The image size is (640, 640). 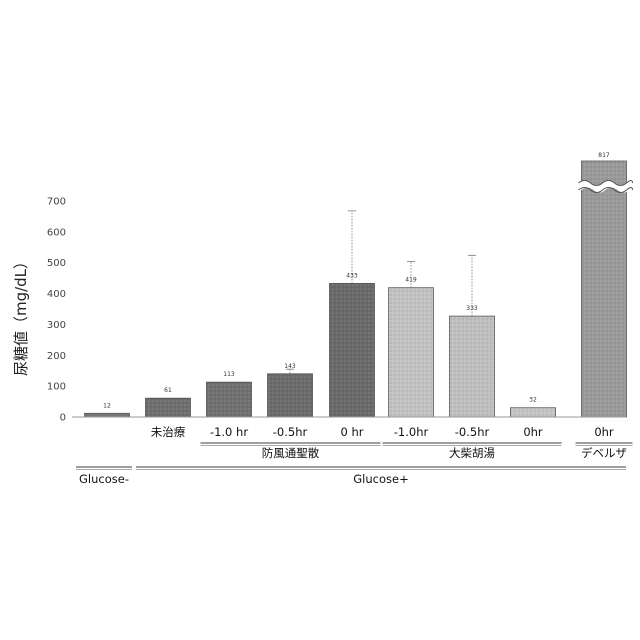 What do you see at coordinates (290, 366) in the screenshot?
I see `data-label: 143` at bounding box center [290, 366].